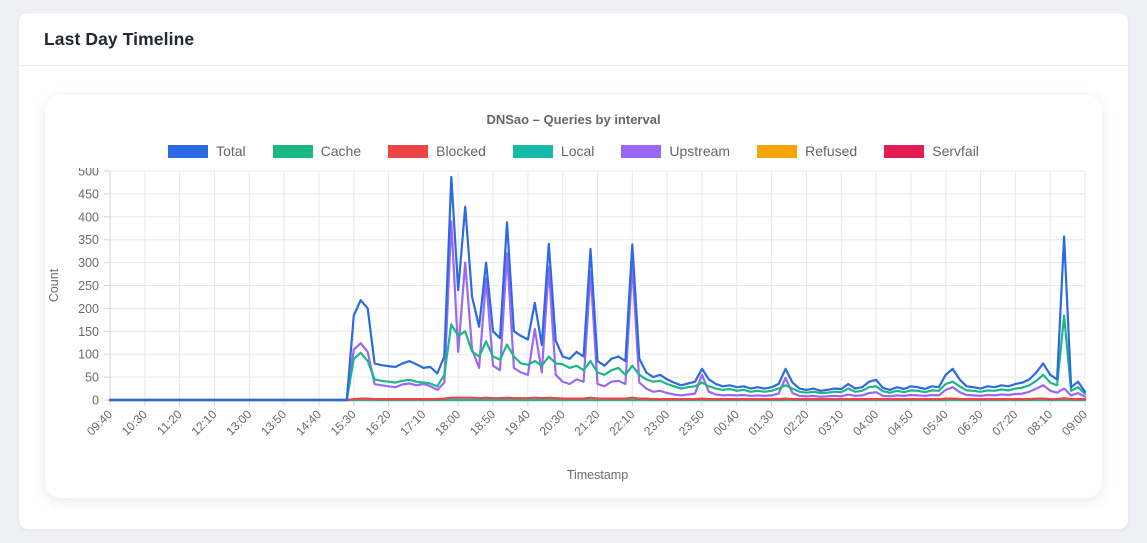 The width and height of the screenshot is (1147, 543). What do you see at coordinates (88, 309) in the screenshot?
I see `y-tick-label: 200` at bounding box center [88, 309].